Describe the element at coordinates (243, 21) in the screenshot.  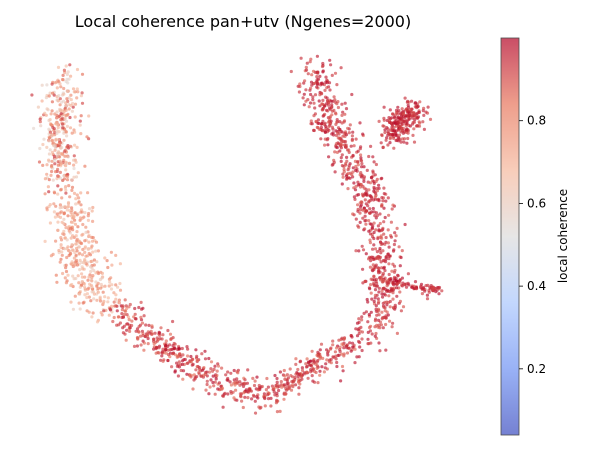
I see `chart-title: Local coherence pan+utv (Ngenes=2000)` at that location.